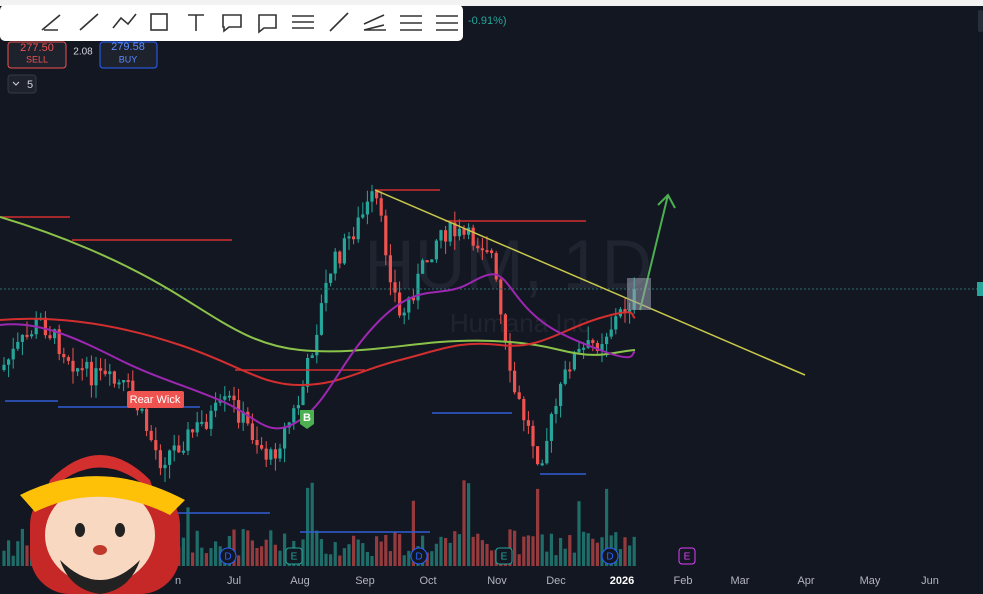 This screenshot has width=983, height=594. I want to click on tool-path, so click(124, 21).